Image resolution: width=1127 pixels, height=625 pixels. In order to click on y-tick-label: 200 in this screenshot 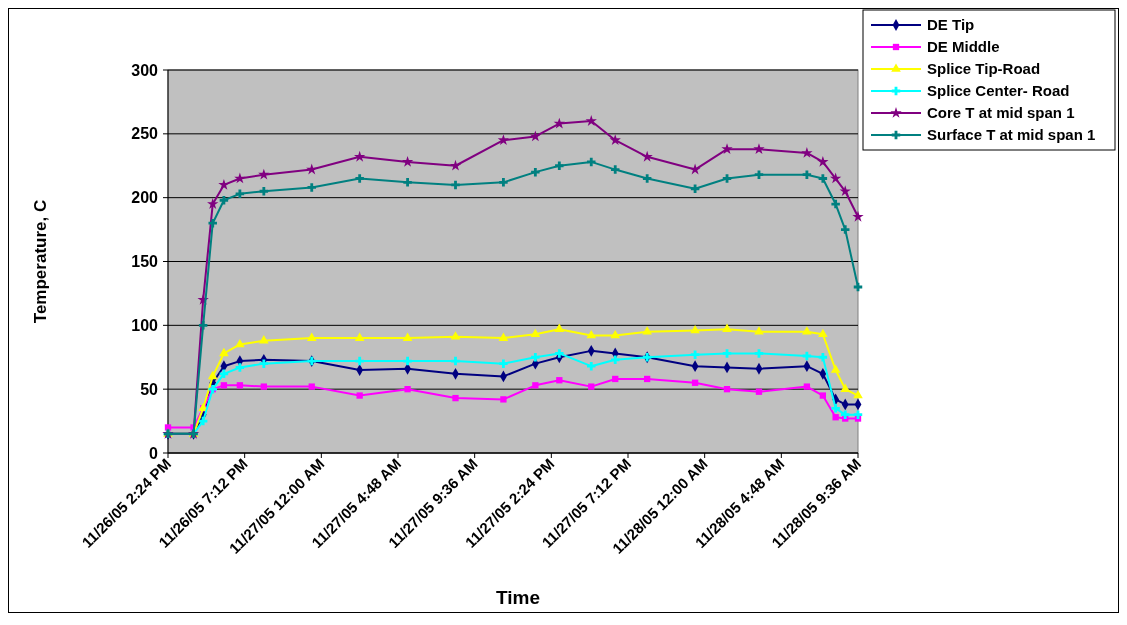, I will do `click(145, 198)`.